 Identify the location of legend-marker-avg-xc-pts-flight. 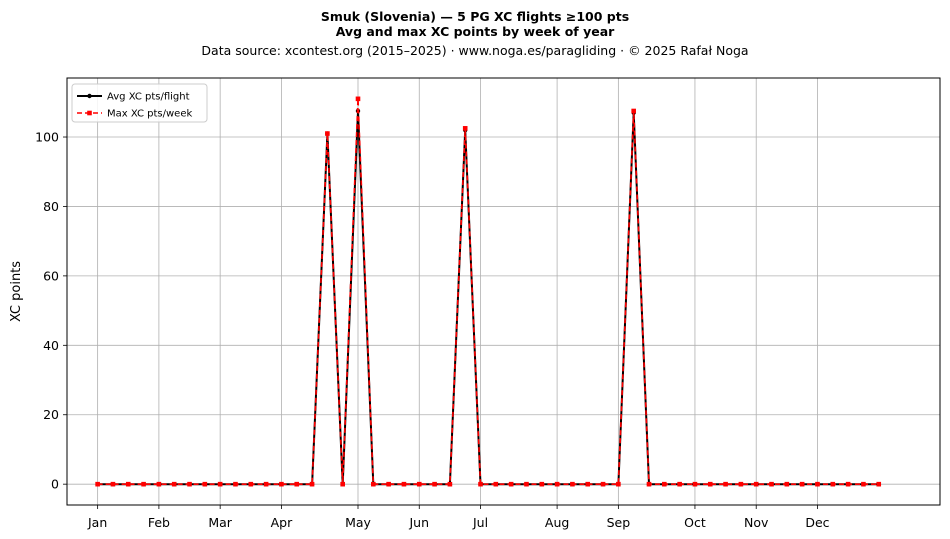
(89, 96).